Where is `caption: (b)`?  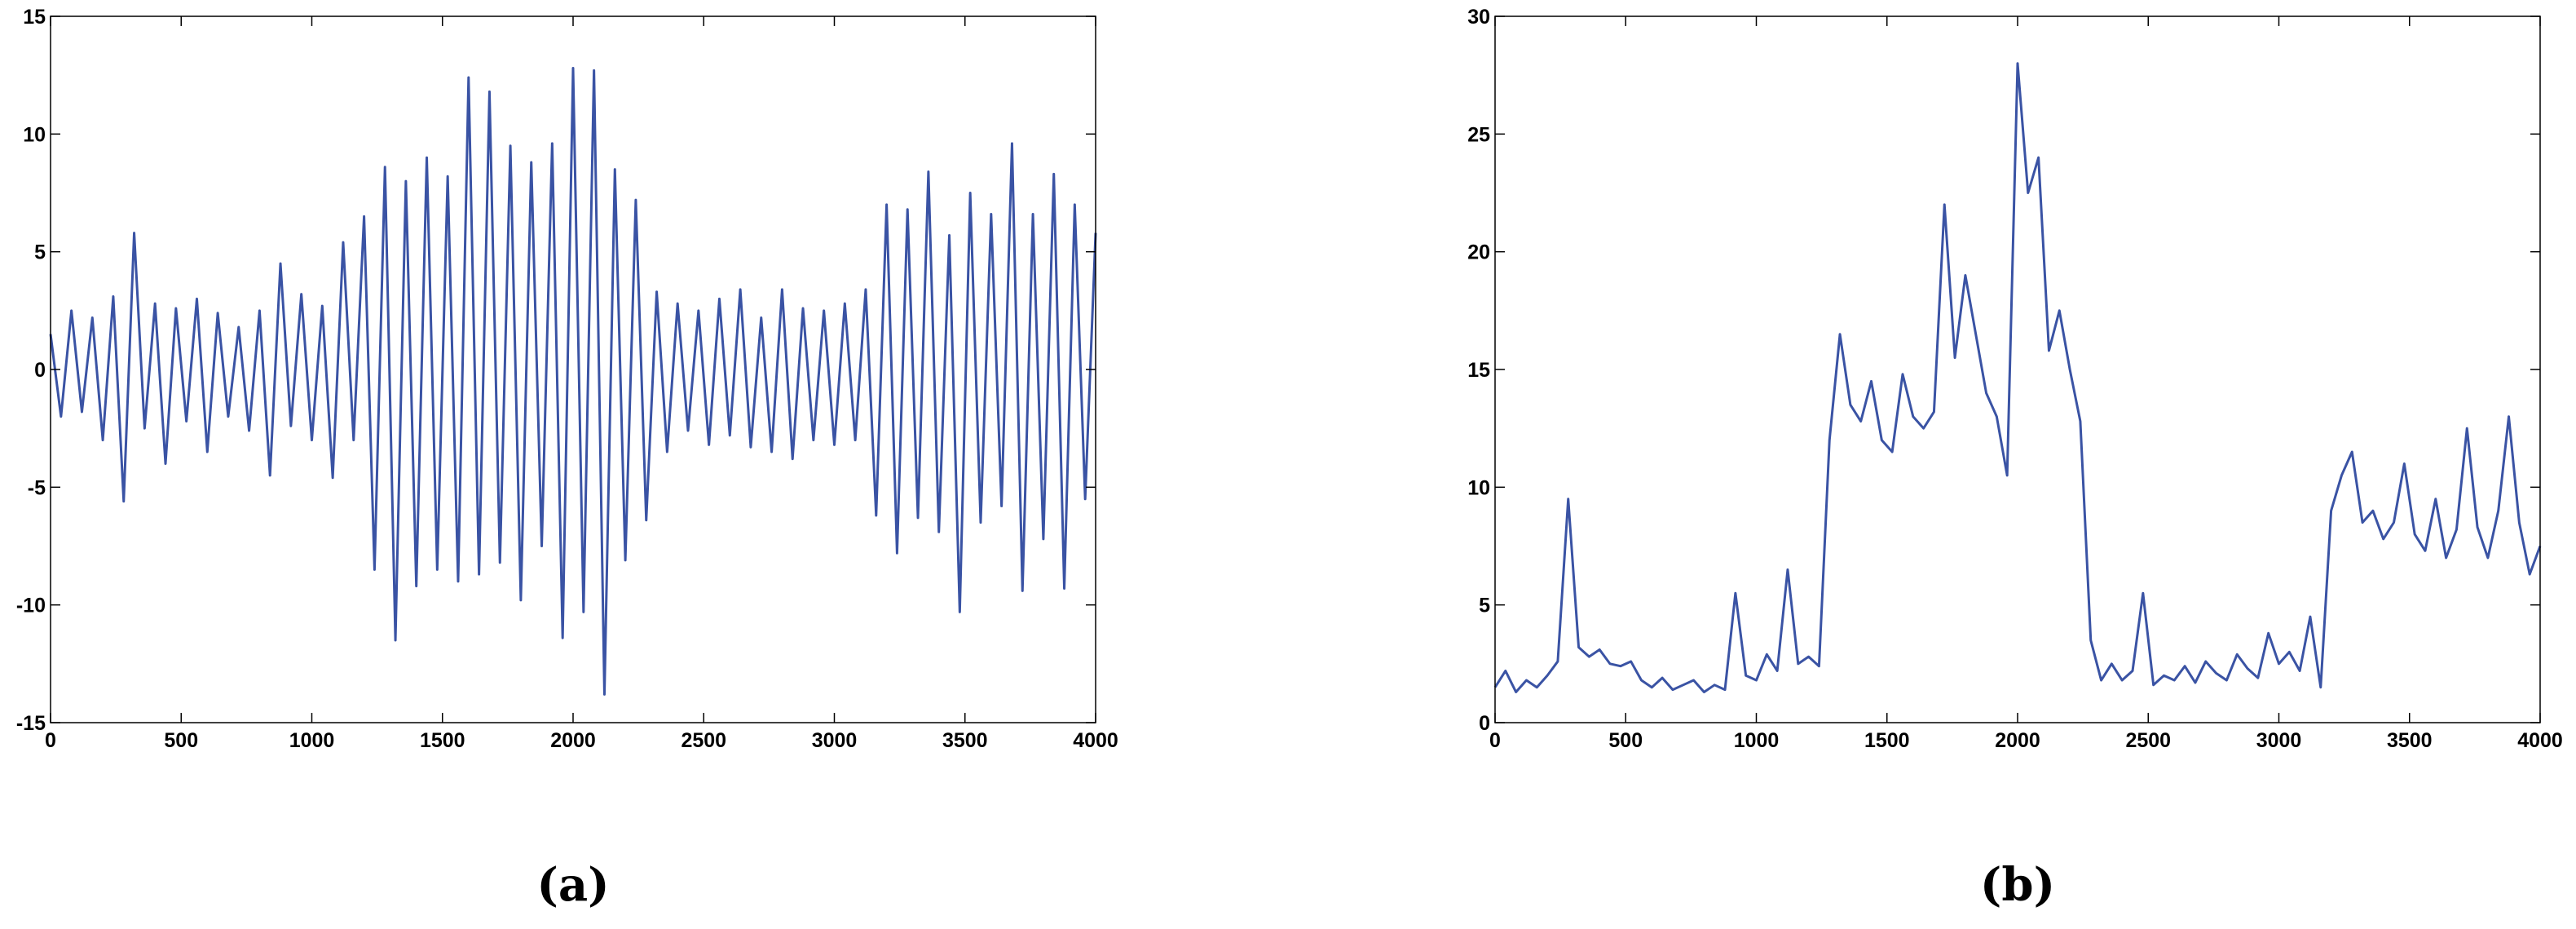 caption: (b) is located at coordinates (2017, 885).